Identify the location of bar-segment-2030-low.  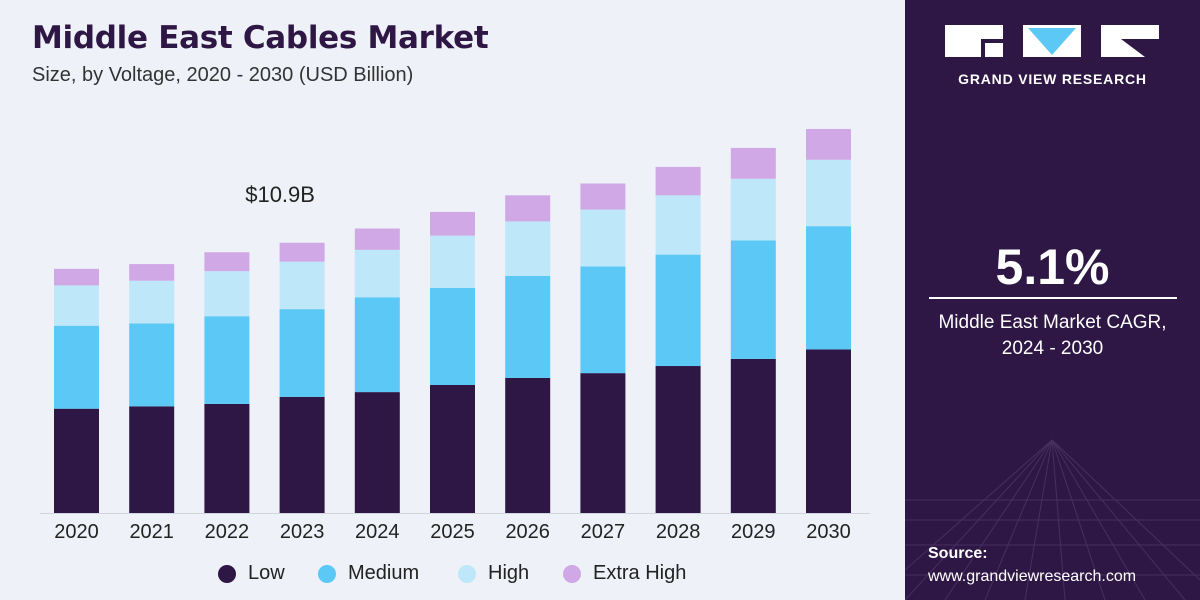
(828, 431).